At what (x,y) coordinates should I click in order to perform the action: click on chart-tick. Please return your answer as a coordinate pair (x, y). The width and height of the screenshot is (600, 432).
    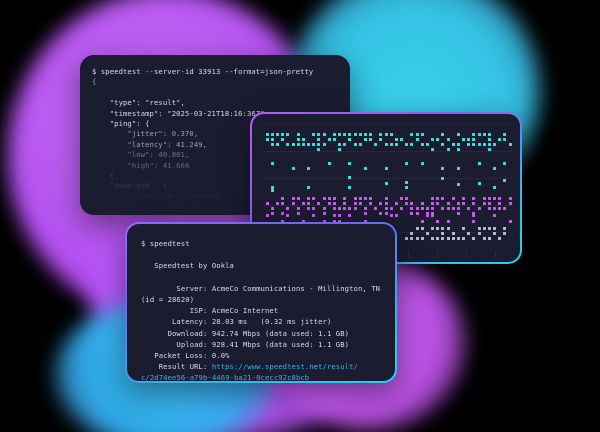
    Looking at the image, I should click on (496, 254).